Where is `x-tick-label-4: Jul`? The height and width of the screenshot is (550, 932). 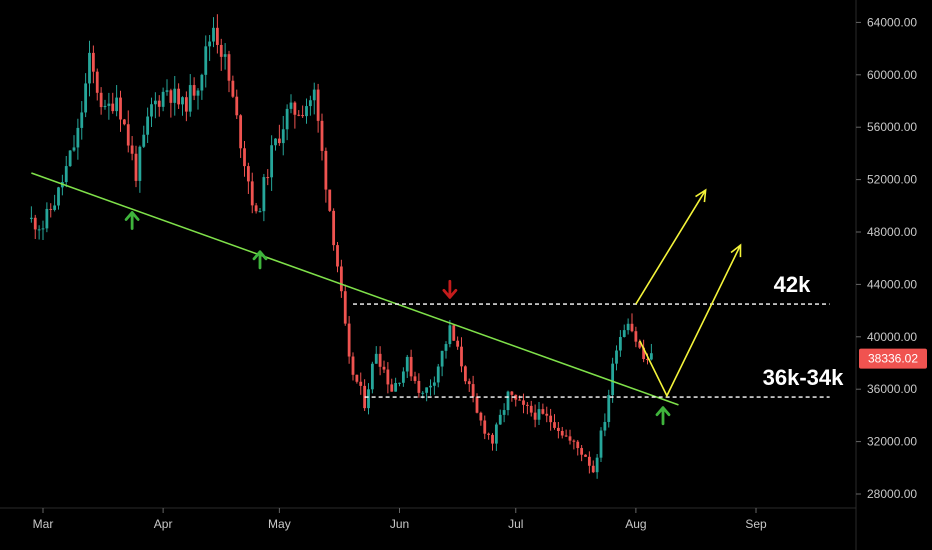
x-tick-label-4: Jul is located at coordinates (515, 524).